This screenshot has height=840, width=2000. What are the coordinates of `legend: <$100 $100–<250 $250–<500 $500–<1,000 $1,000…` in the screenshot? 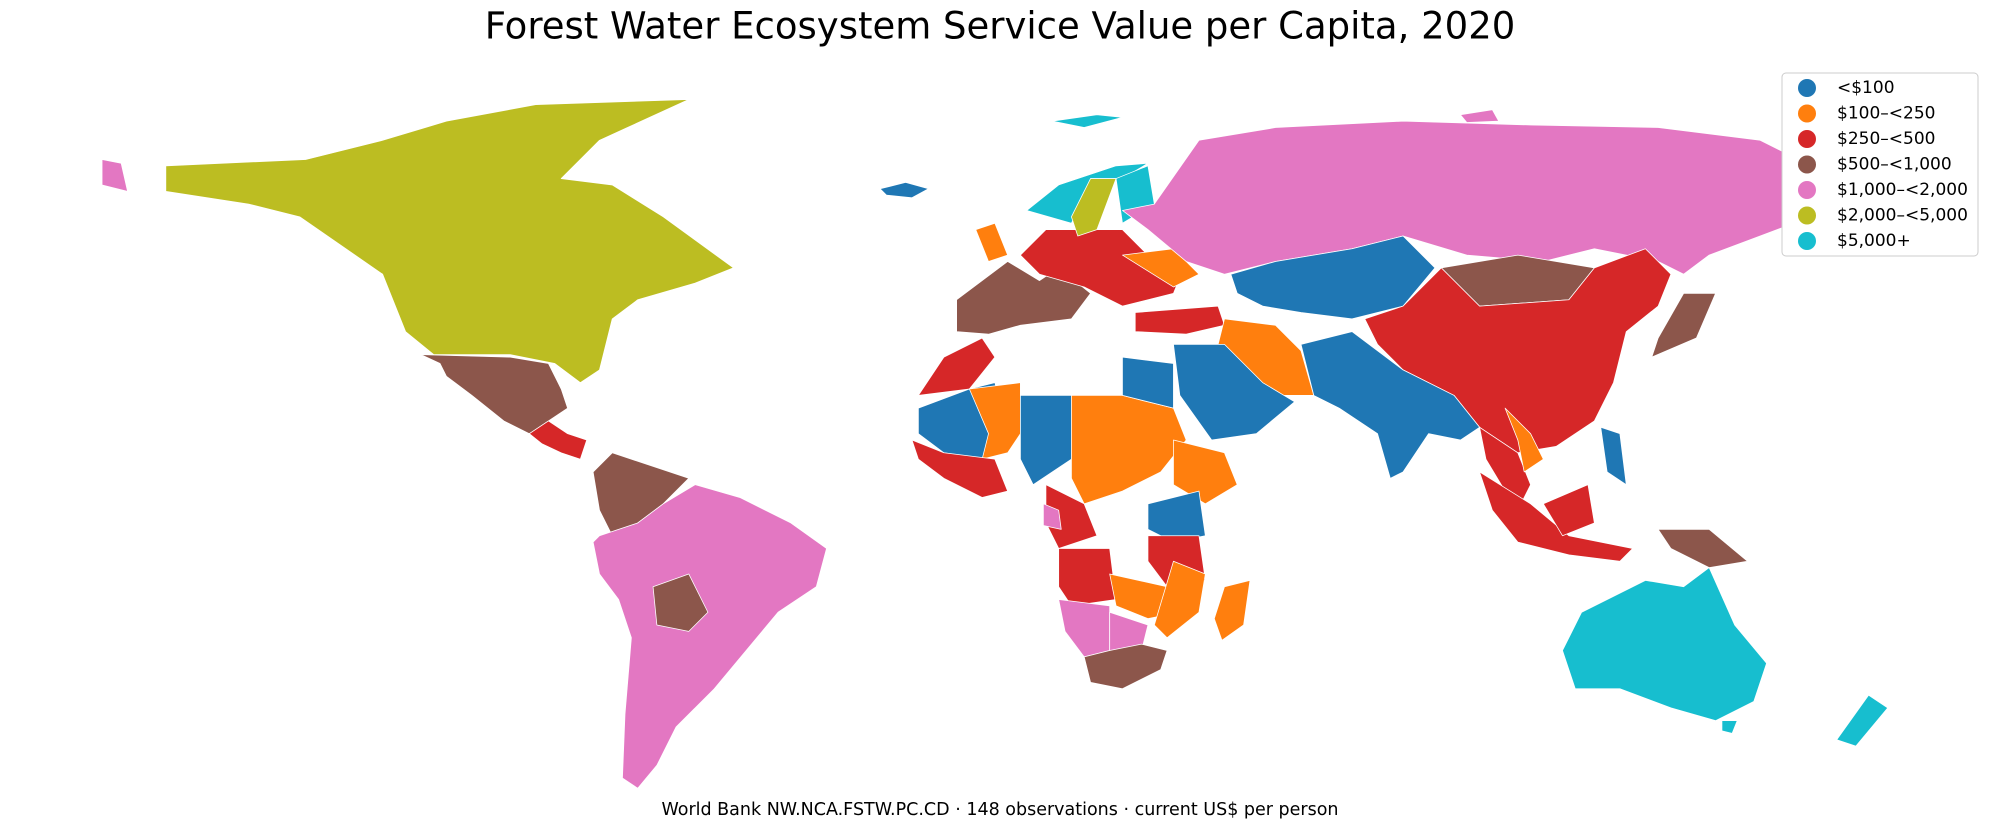 It's located at (1883, 164).